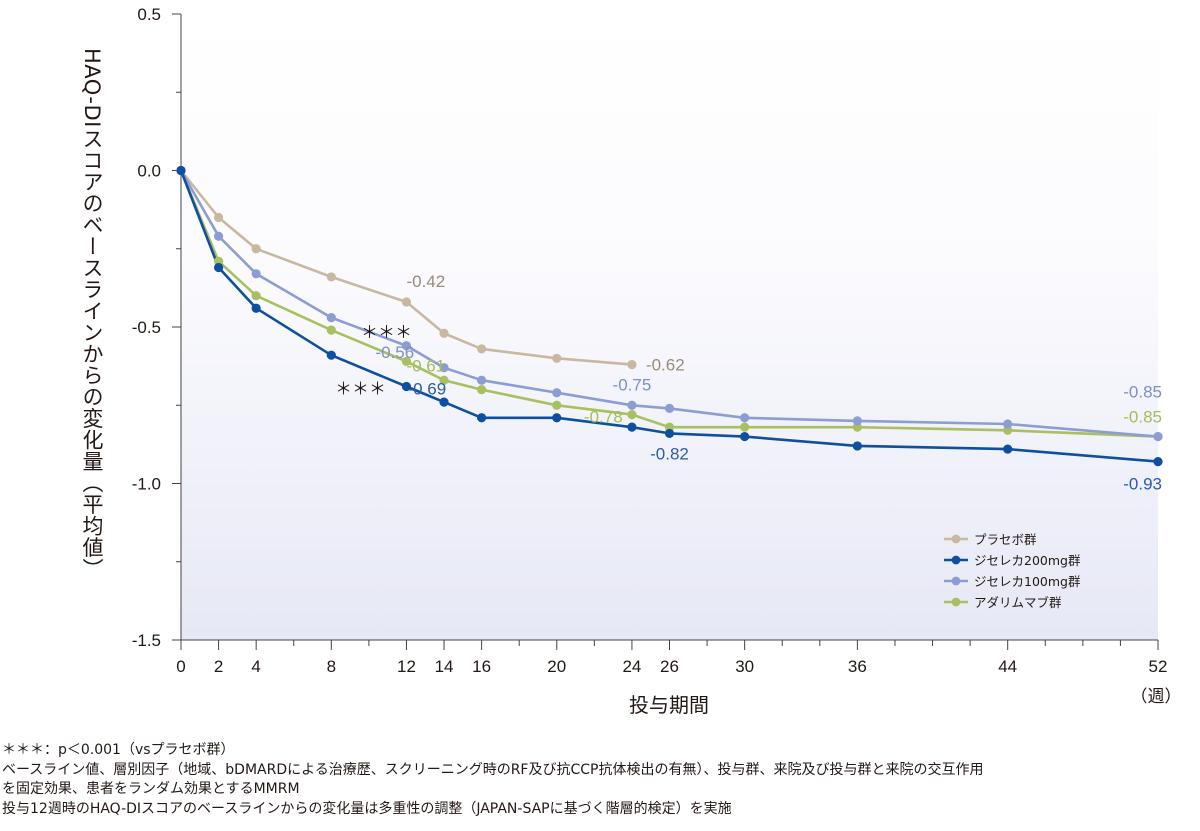 This screenshot has width=1200, height=831. I want to click on x-tick-label: 26, so click(669, 666).